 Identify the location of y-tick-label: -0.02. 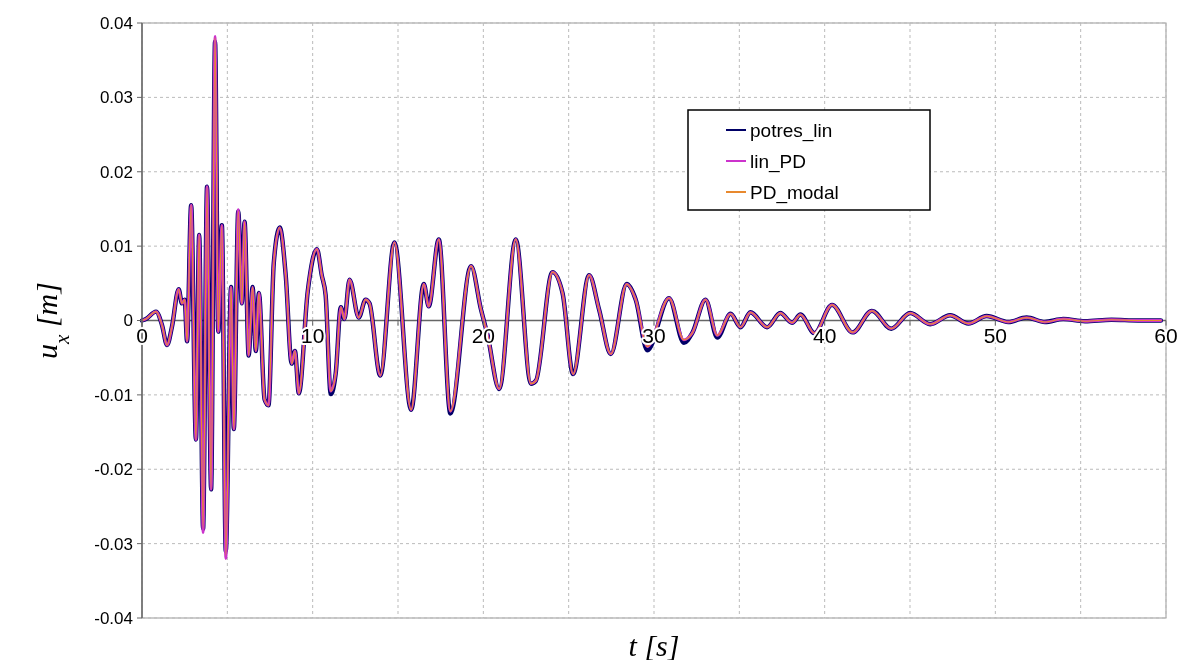
(113, 470).